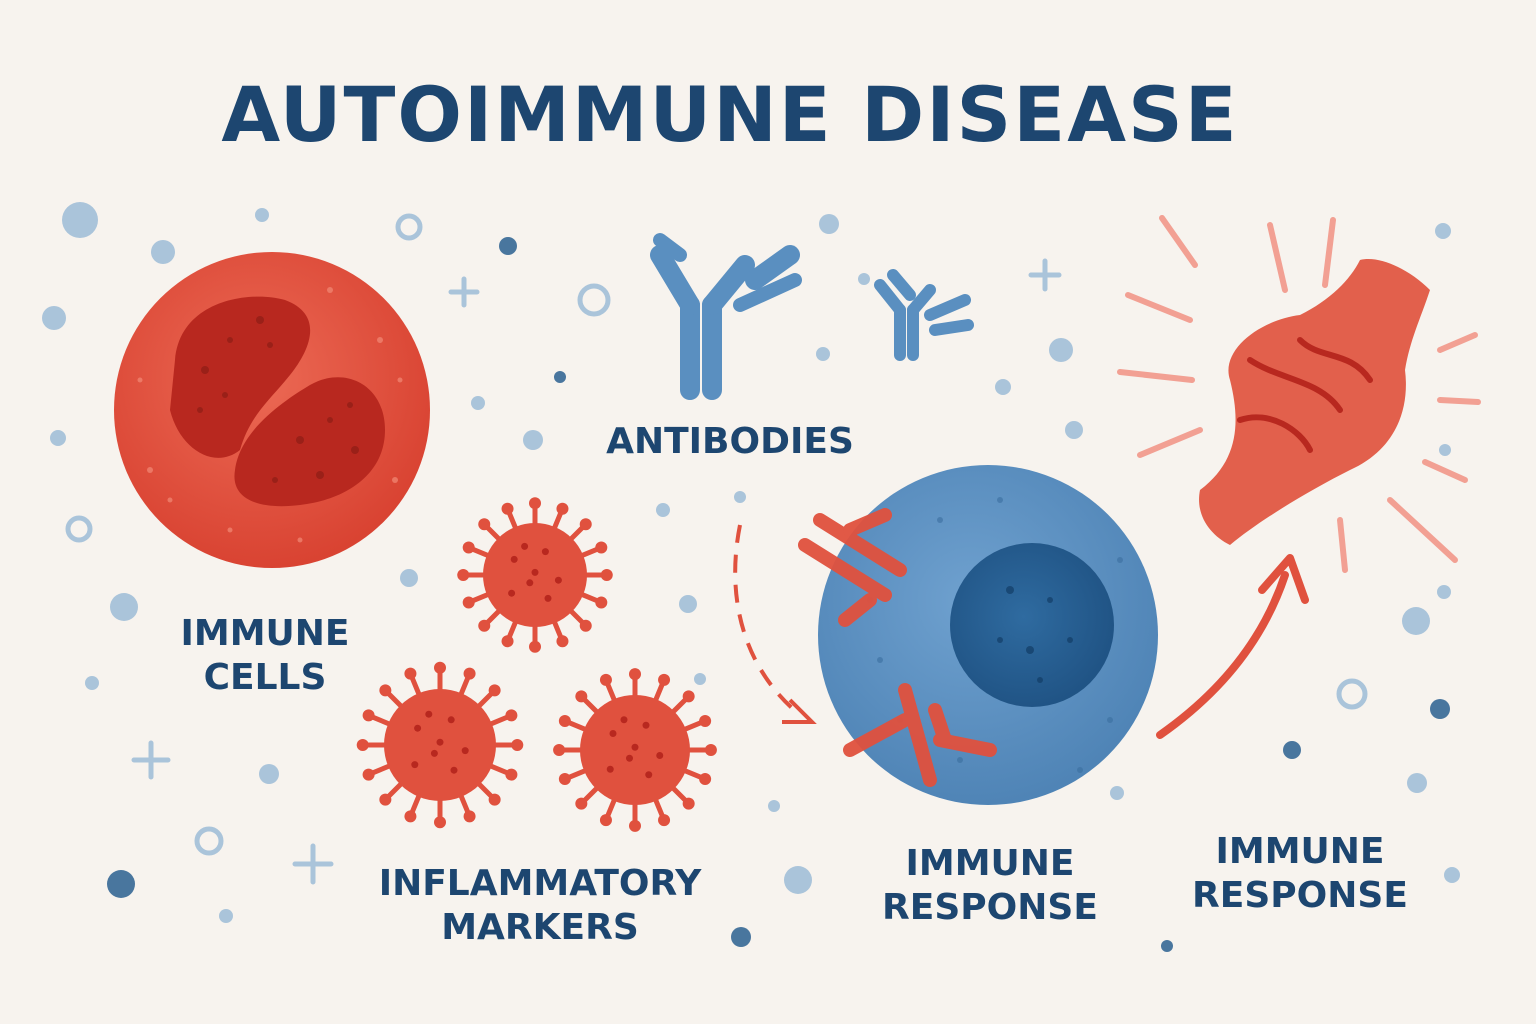 This screenshot has width=1536, height=1024. What do you see at coordinates (730, 114) in the screenshot?
I see `page-title: AUTOIMMUNE DISEASE` at bounding box center [730, 114].